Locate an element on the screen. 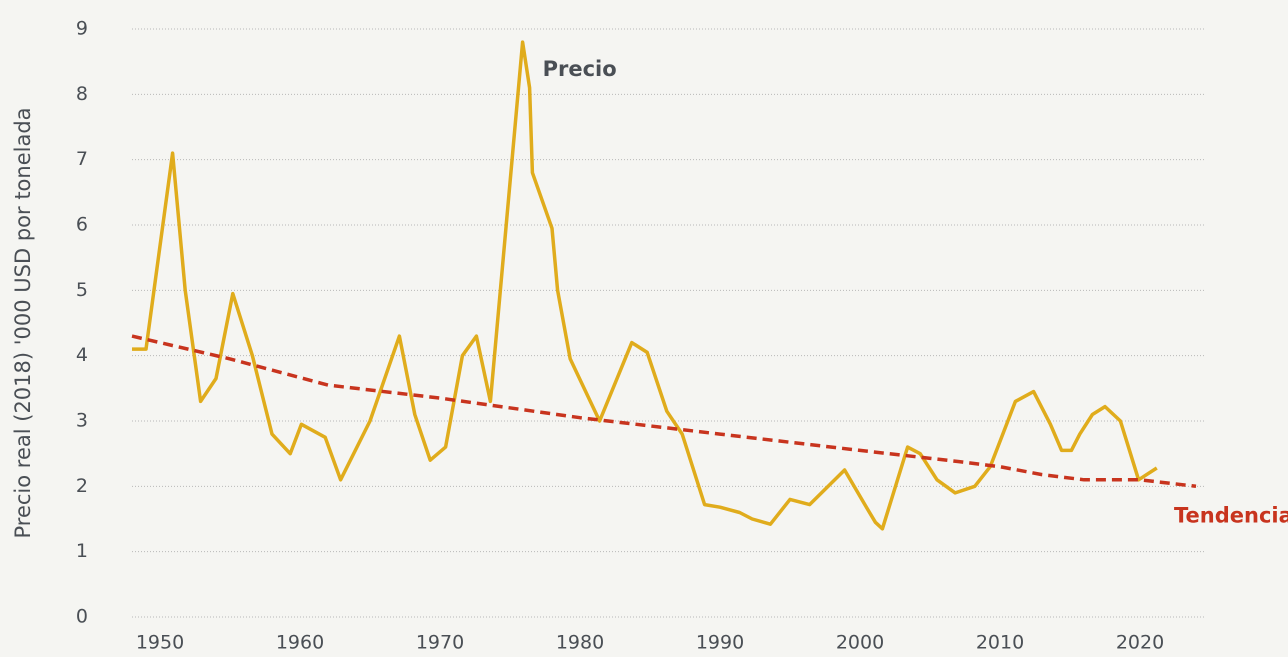 This screenshot has height=657, width=1288. y-tick-label: 2 is located at coordinates (82, 486).